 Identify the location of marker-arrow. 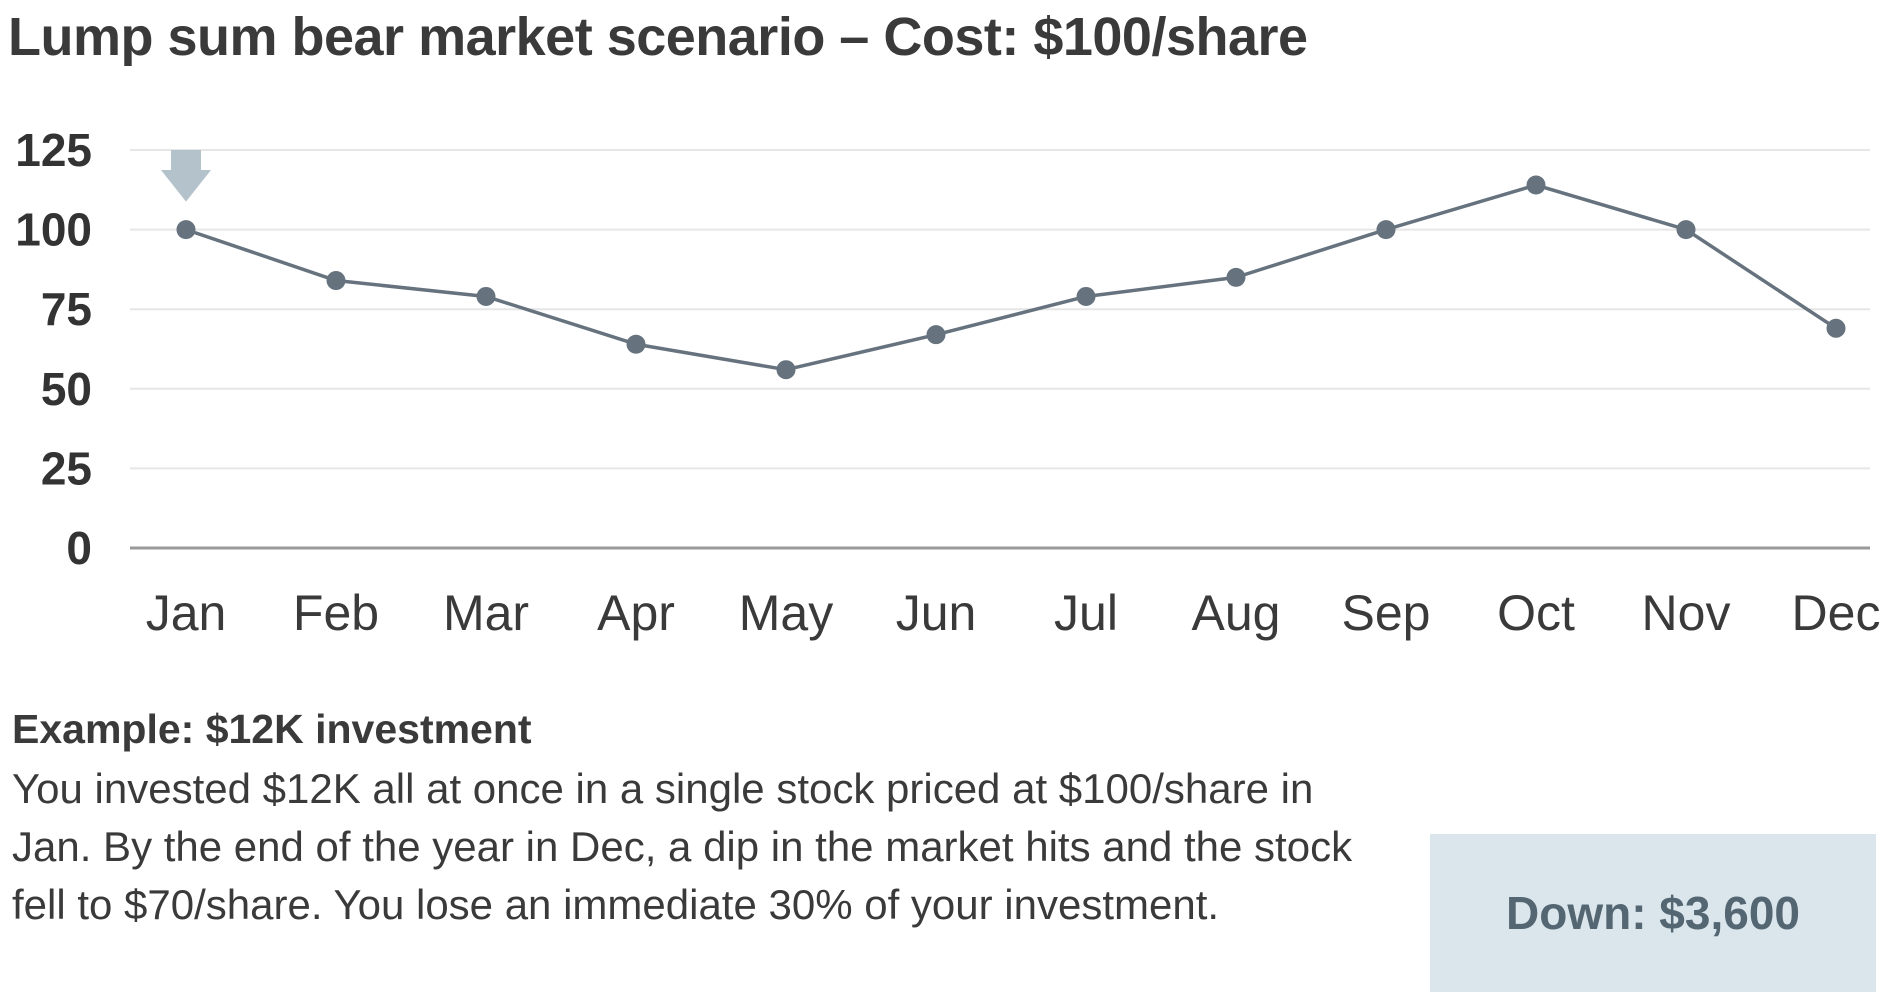
(186, 176).